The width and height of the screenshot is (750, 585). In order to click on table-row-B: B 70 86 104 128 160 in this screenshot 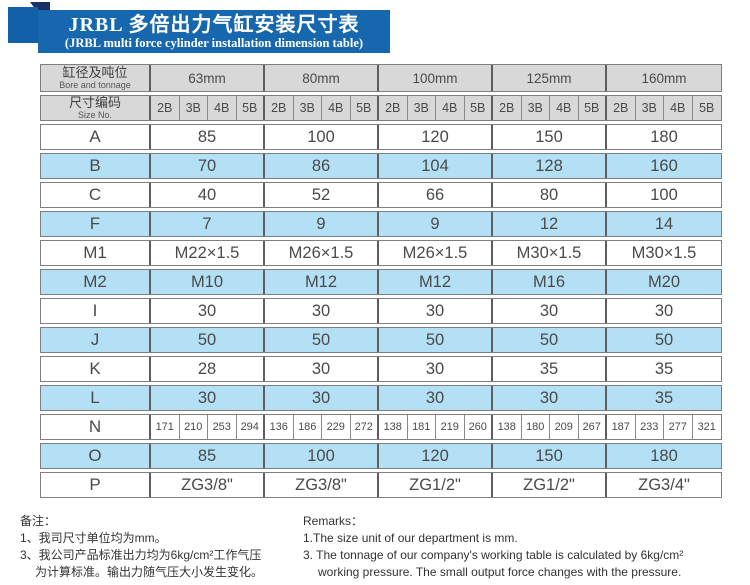, I will do `click(381, 166)`.